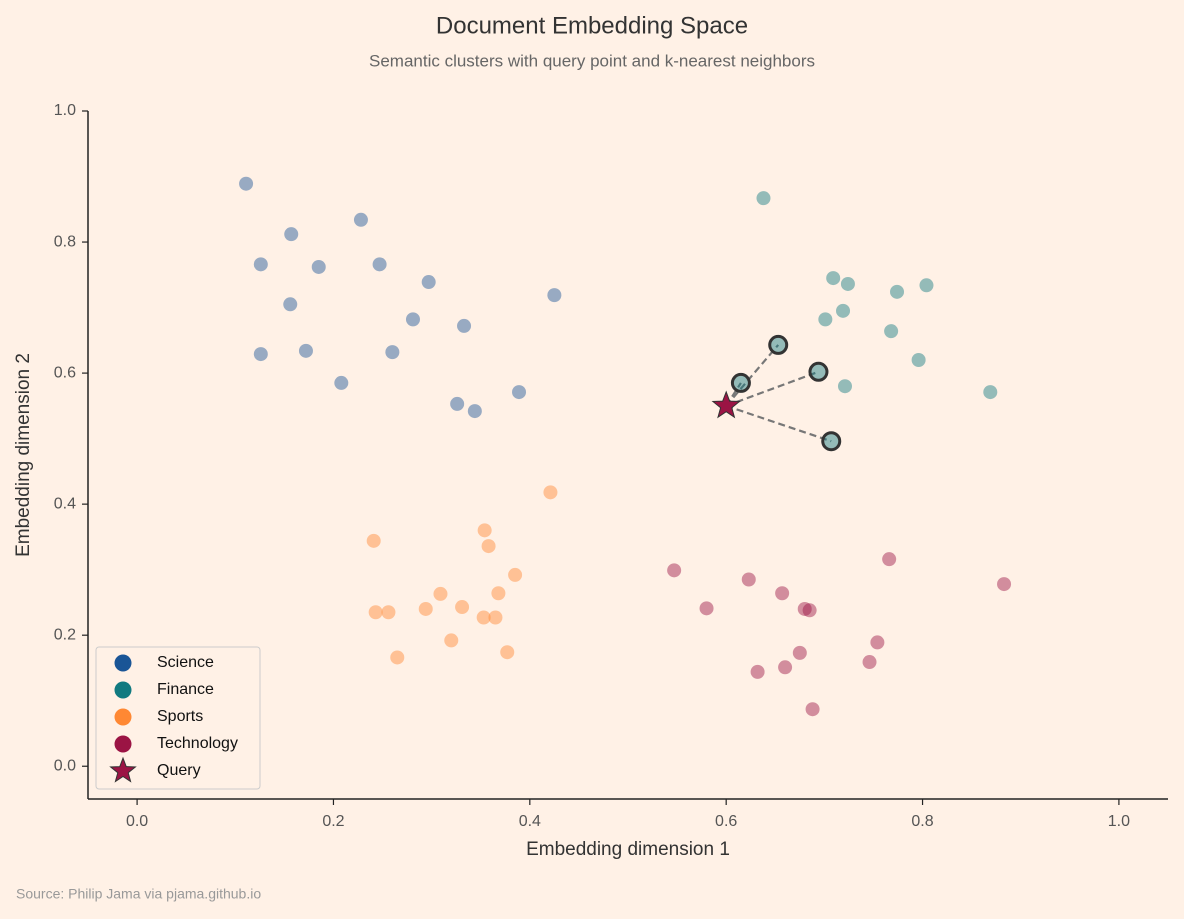  I want to click on source-note: Source: Philip Jama via pjama.github.io, so click(138, 894).